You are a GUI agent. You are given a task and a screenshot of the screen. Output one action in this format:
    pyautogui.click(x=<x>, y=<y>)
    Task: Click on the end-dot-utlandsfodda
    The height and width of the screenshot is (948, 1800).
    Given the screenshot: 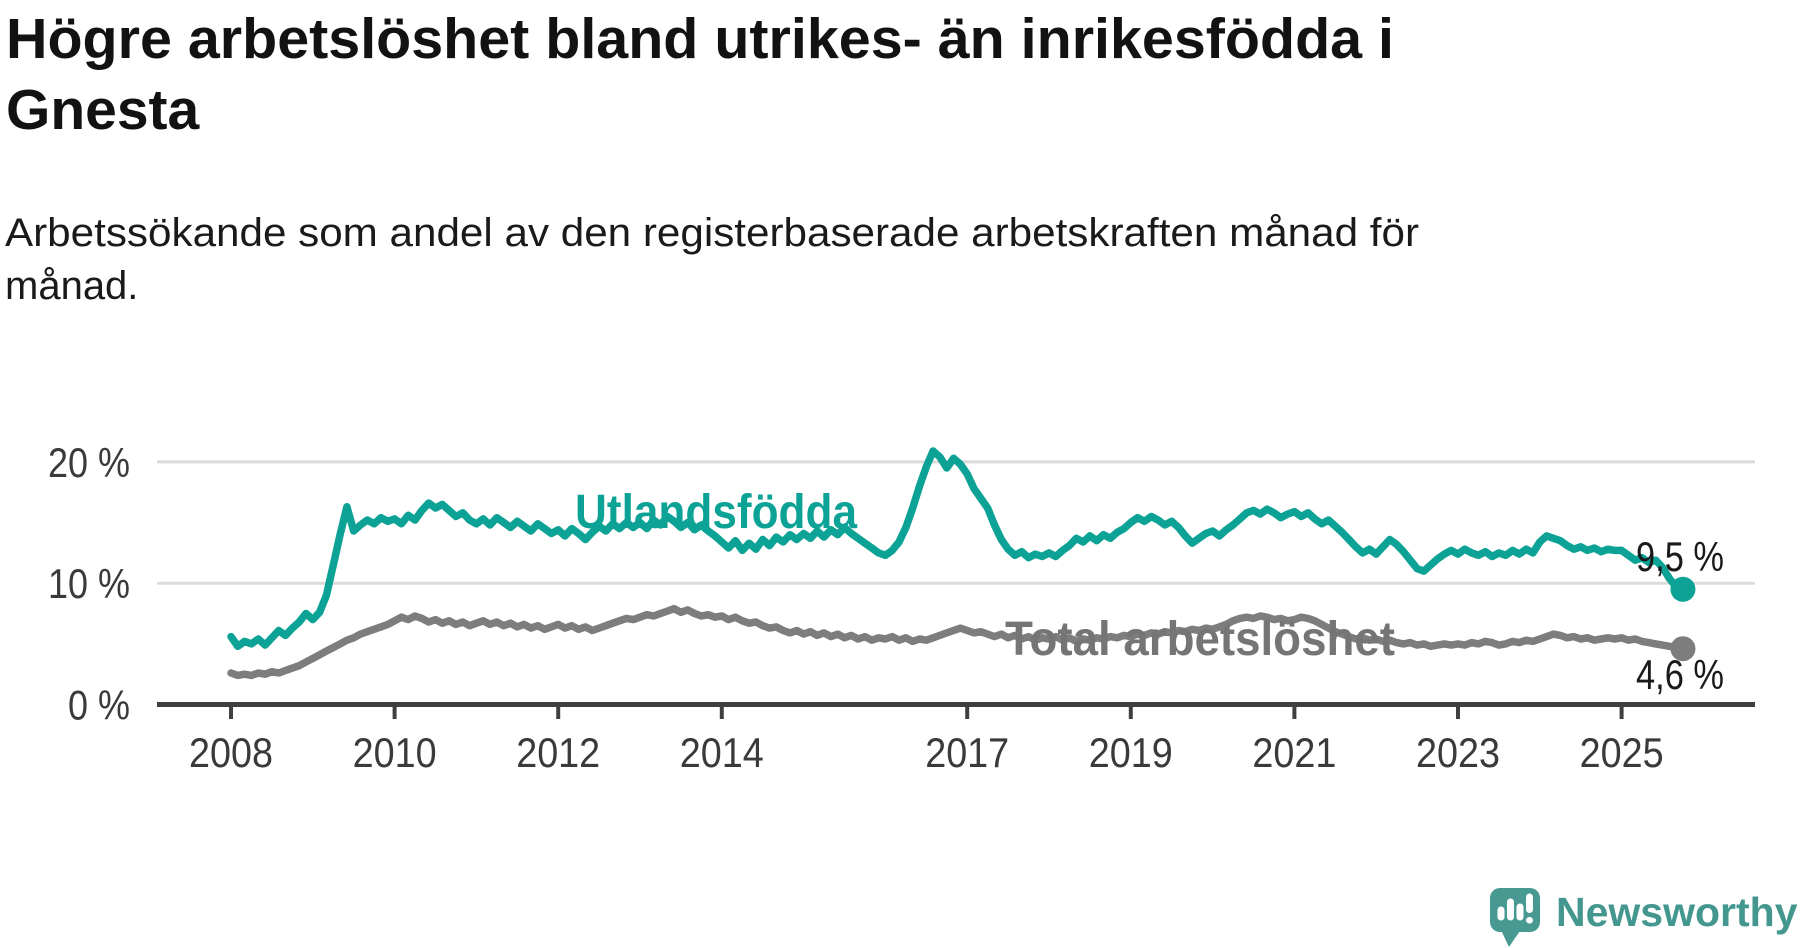 What is the action you would take?
    pyautogui.click(x=1683, y=589)
    